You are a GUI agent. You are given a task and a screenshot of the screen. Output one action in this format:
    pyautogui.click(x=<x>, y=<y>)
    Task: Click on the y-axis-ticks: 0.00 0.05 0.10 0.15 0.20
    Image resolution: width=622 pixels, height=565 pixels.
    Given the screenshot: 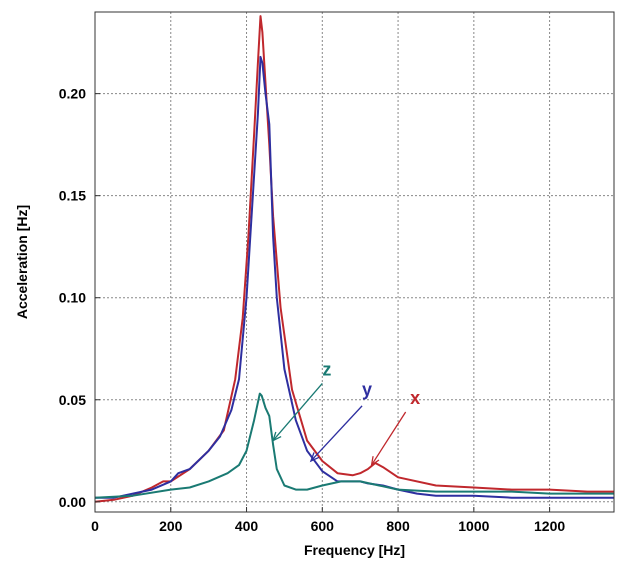 What is the action you would take?
    pyautogui.click(x=79, y=298)
    